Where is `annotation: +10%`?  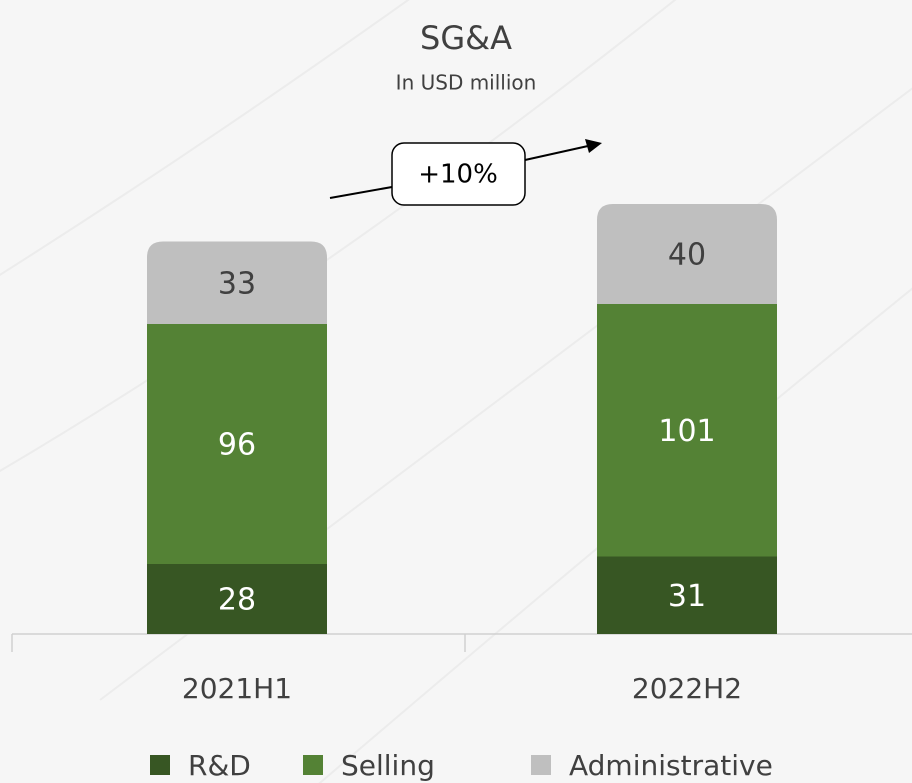 annotation: +10% is located at coordinates (458, 175).